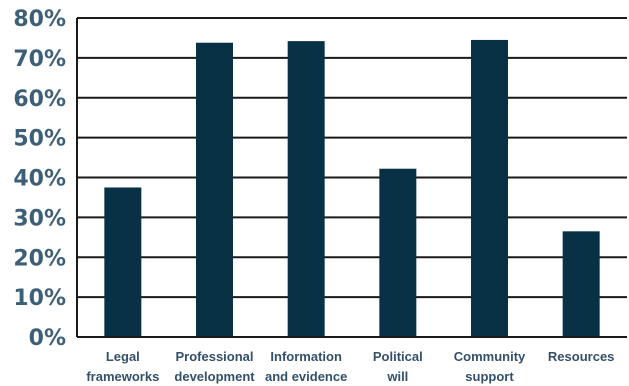 The width and height of the screenshot is (629, 386). What do you see at coordinates (39, 298) in the screenshot?
I see `y-tick-label: 10%` at bounding box center [39, 298].